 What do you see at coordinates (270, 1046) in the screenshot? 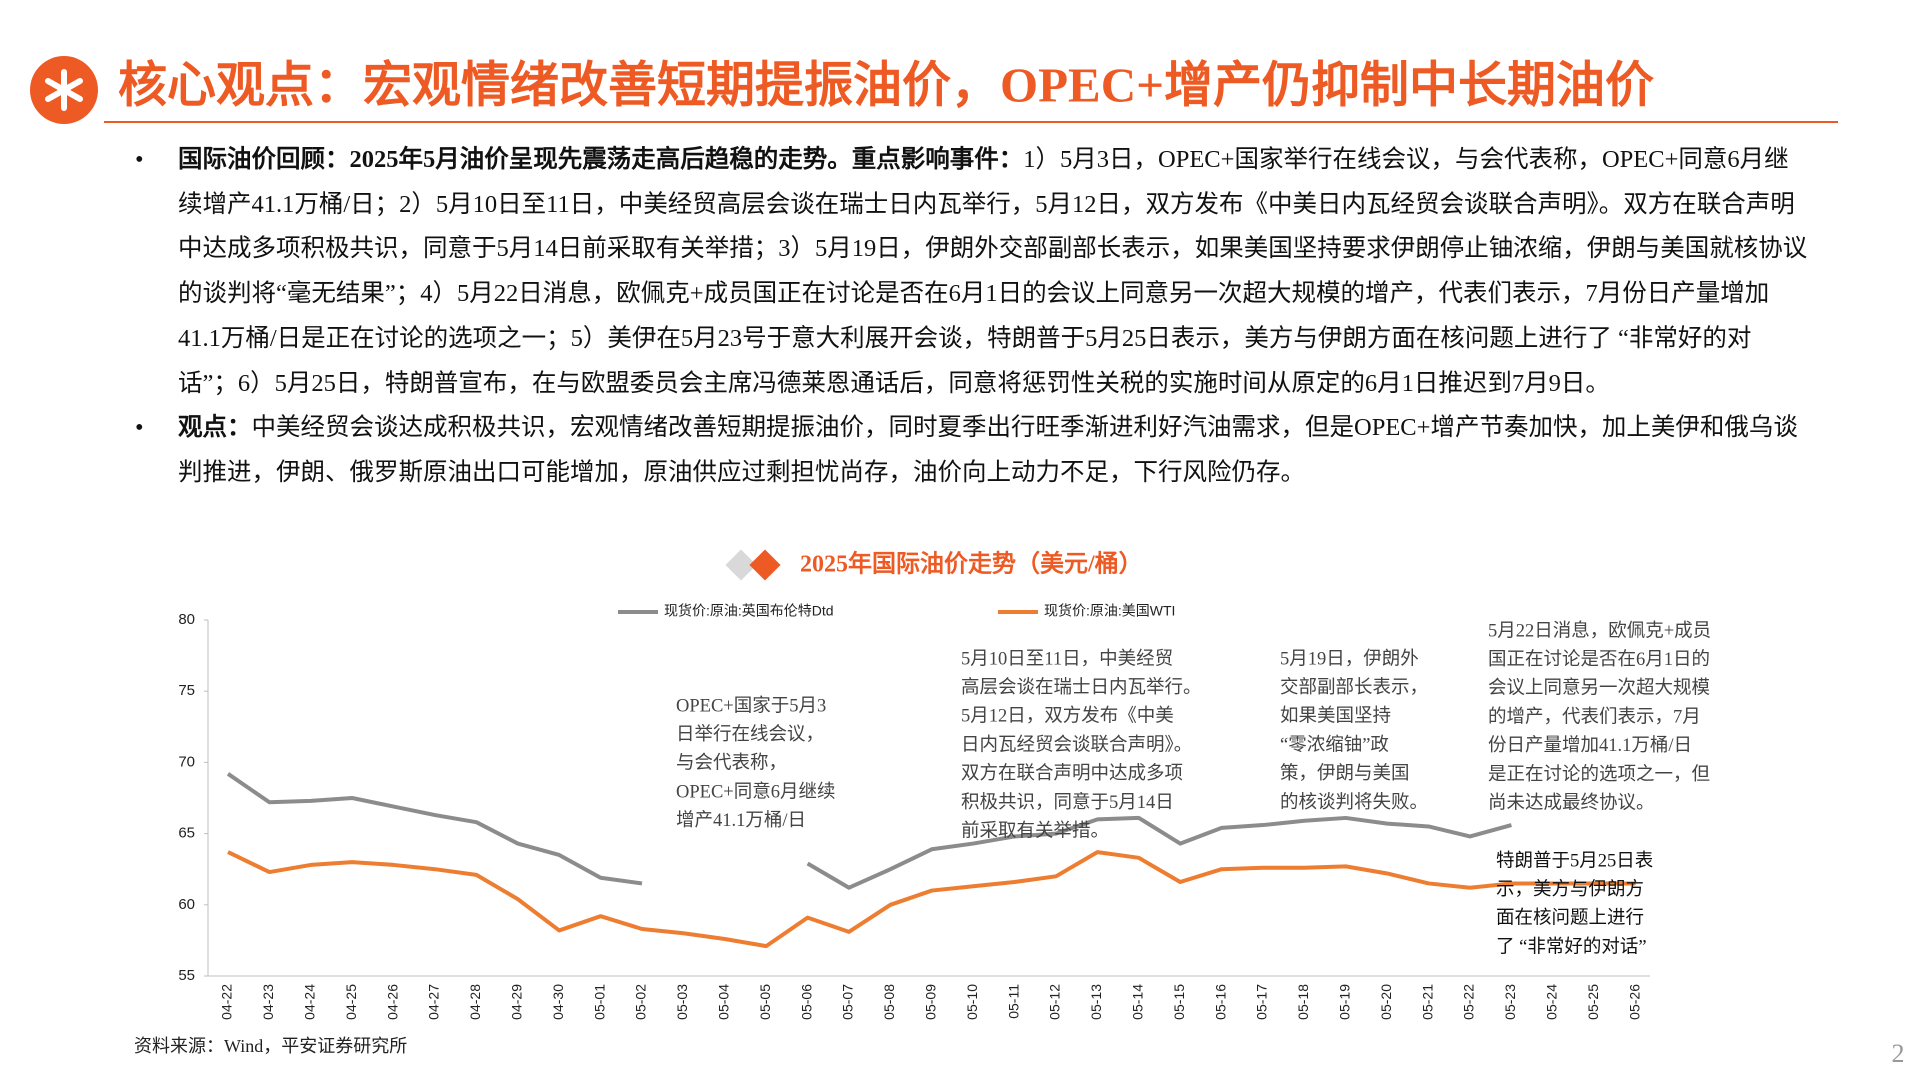
I see `source: 资料来源：Wind，平安证券研究所` at bounding box center [270, 1046].